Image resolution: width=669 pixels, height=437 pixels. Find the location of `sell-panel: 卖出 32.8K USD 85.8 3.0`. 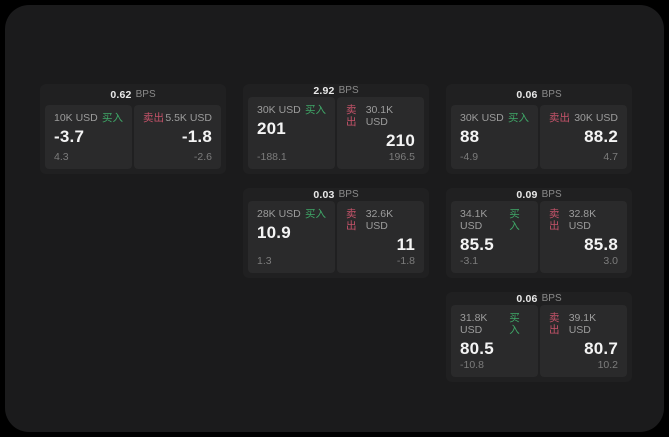

sell-panel: 卖出 32.8K USD 85.8 3.0 is located at coordinates (583, 237).